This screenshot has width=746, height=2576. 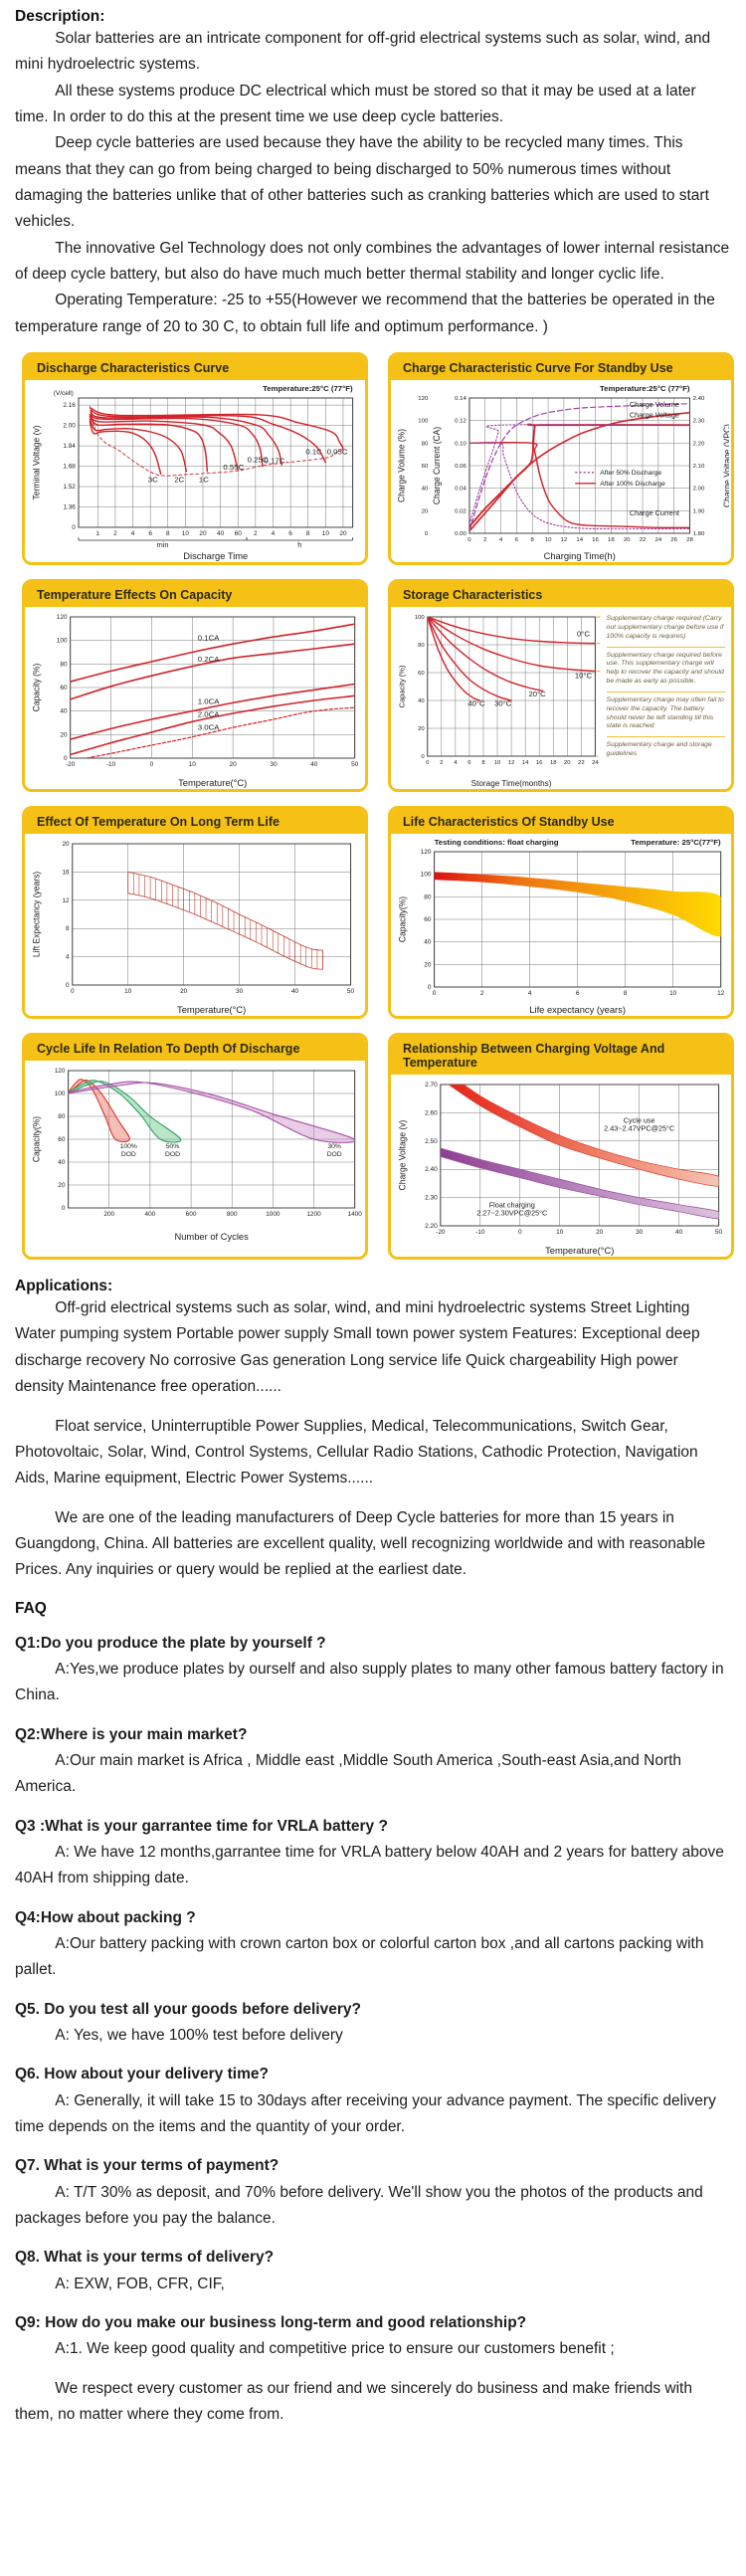 I want to click on svg-text: 0.55C, so click(x=233, y=467).